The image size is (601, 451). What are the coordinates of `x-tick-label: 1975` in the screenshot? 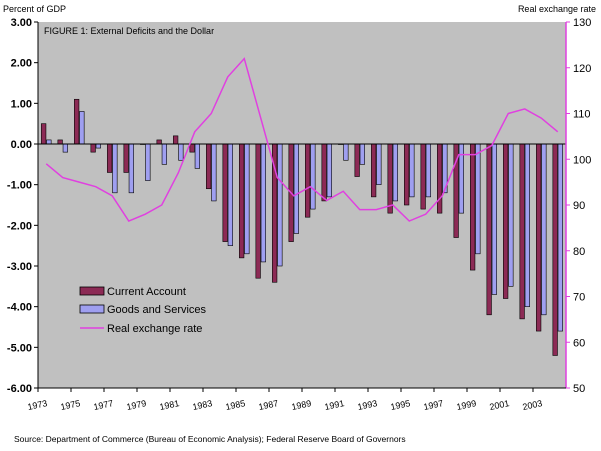 It's located at (71, 405).